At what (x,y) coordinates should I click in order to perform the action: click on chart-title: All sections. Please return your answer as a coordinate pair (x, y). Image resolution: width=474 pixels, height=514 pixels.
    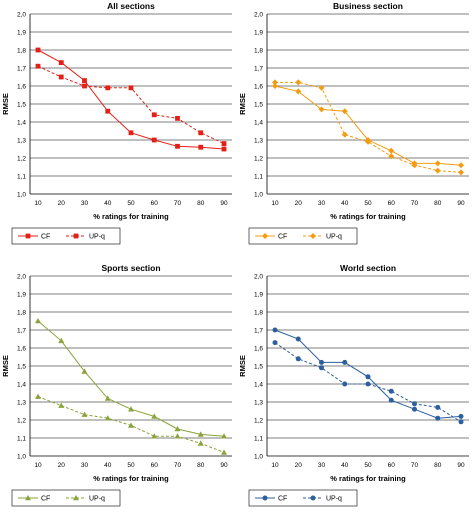
    Looking at the image, I should click on (131, 6).